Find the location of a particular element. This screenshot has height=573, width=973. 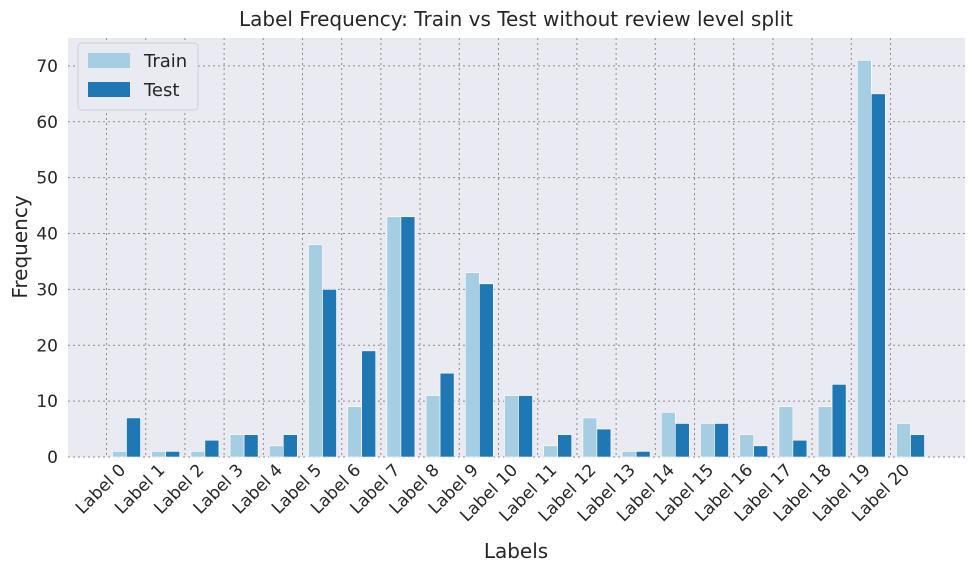

legend-swatch-train is located at coordinates (109, 60).